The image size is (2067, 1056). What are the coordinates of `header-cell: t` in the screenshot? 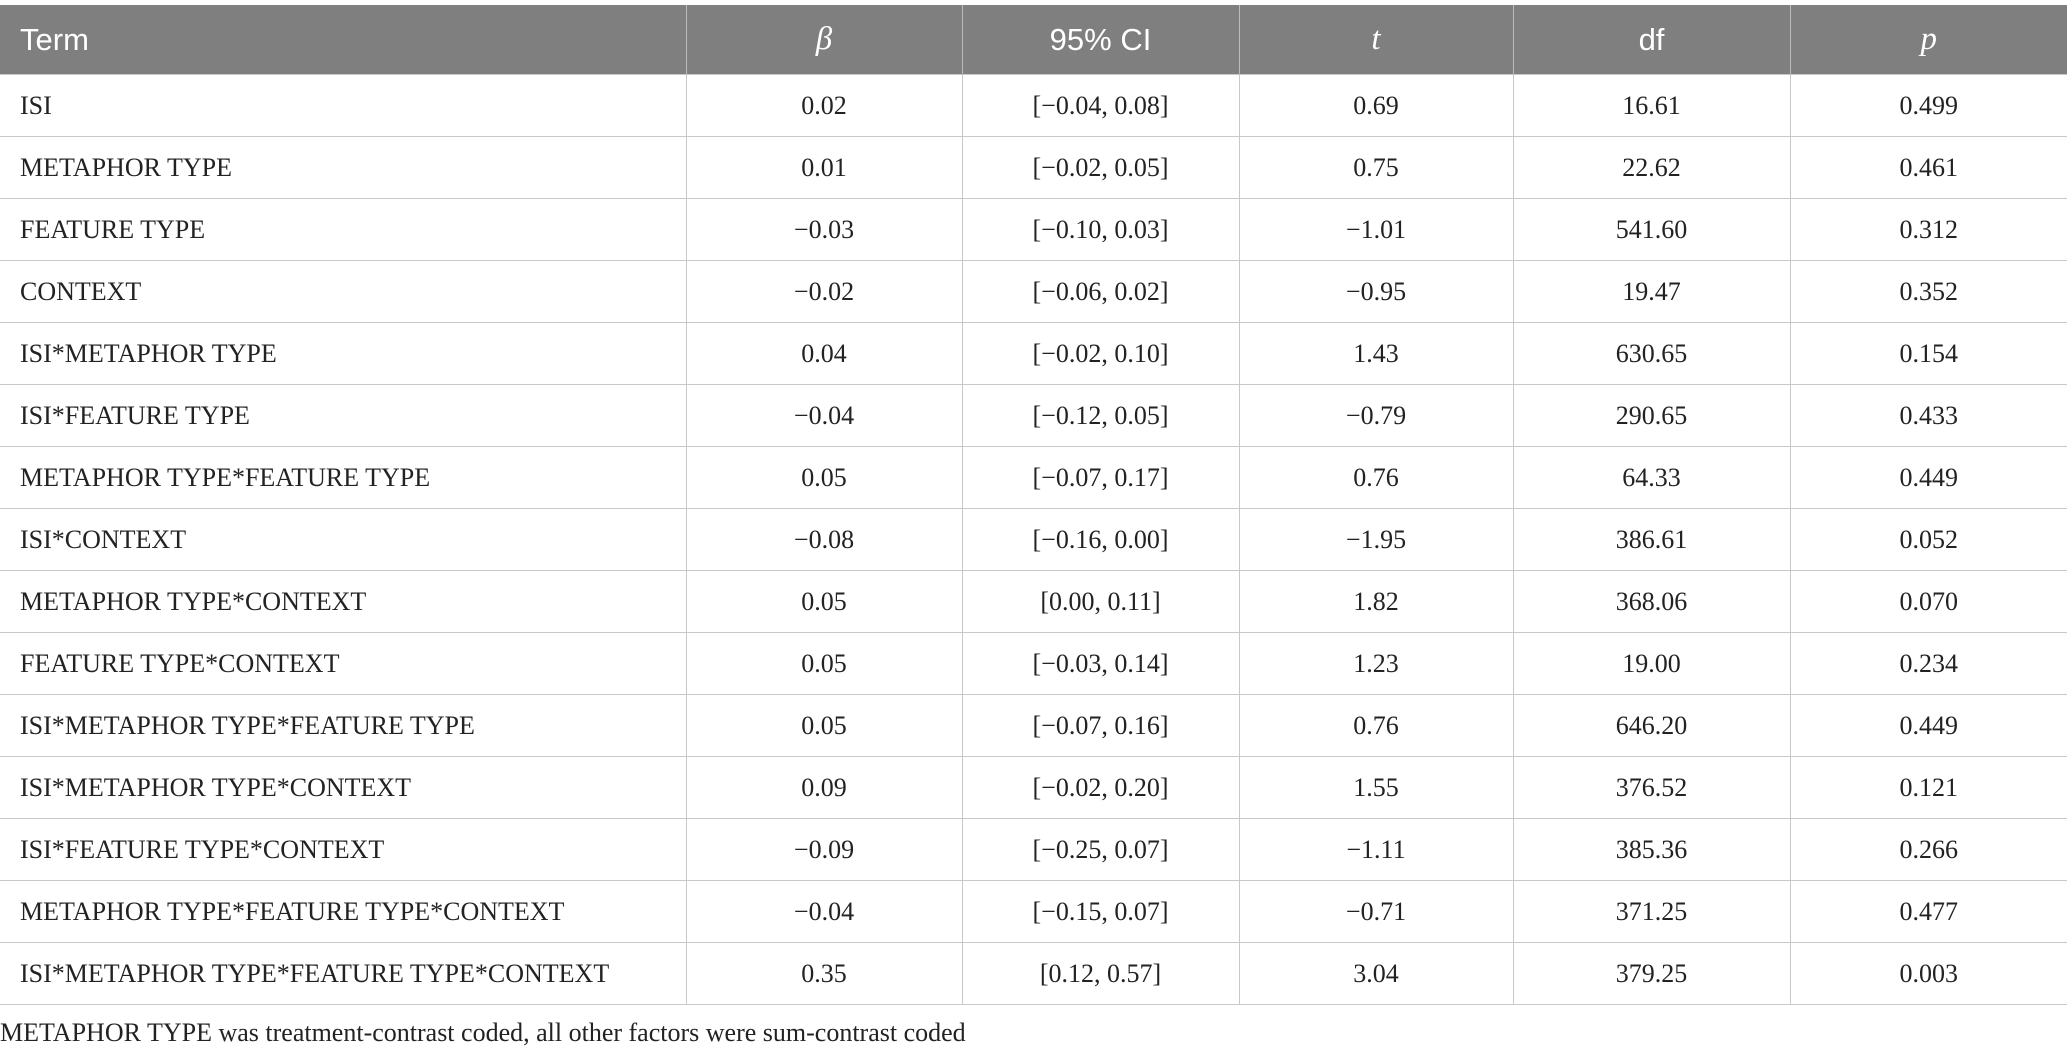 It's located at (1375, 40).